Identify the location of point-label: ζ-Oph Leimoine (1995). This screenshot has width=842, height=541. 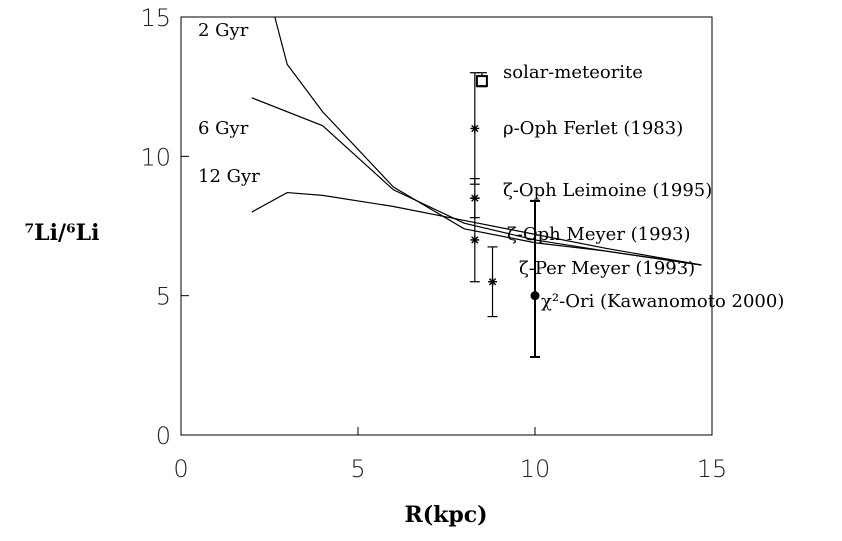
(607, 190).